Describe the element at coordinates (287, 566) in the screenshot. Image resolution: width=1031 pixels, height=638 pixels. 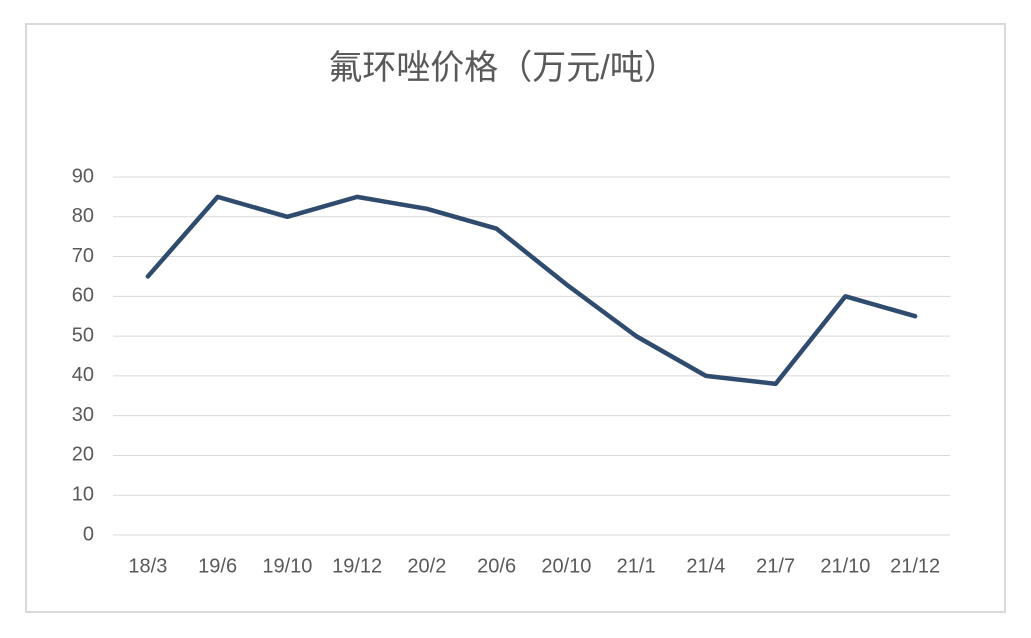
I see `x-tick-label: 19/10` at that location.